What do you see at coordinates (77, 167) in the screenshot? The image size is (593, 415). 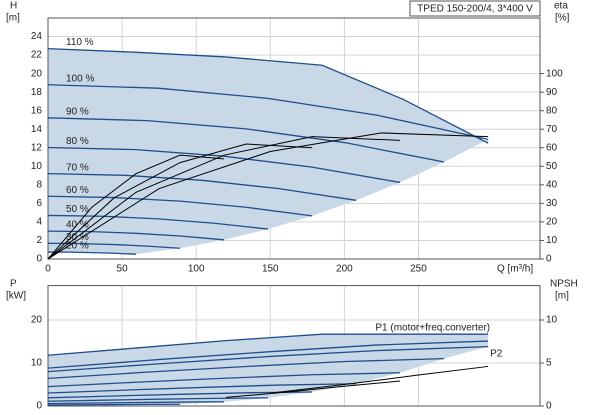 I see `curve-label: 70 %` at bounding box center [77, 167].